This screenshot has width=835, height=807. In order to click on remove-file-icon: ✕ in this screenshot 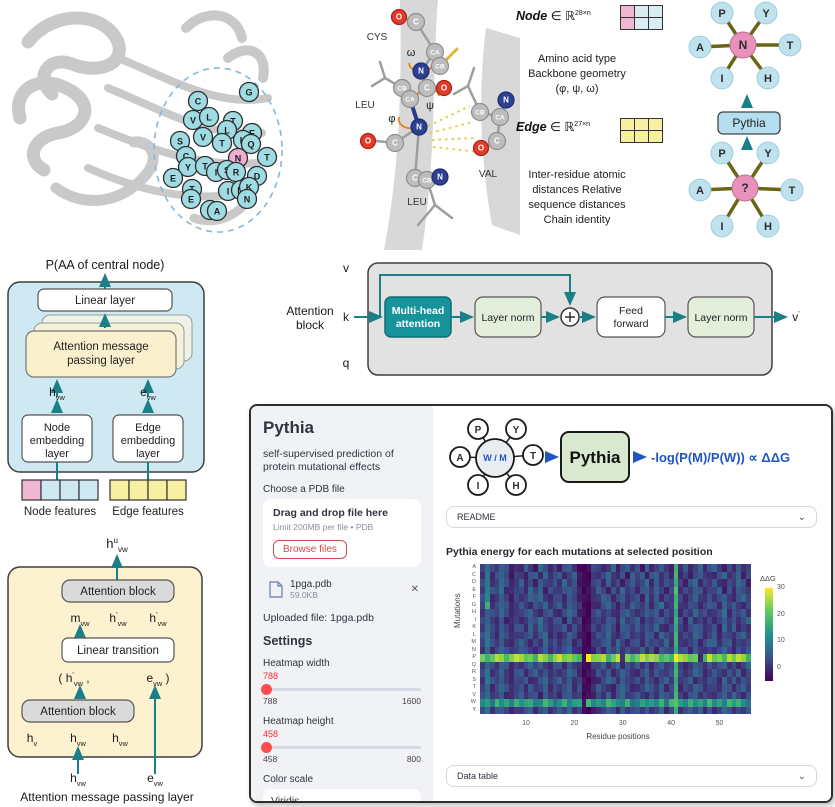, I will do `click(414, 589)`.